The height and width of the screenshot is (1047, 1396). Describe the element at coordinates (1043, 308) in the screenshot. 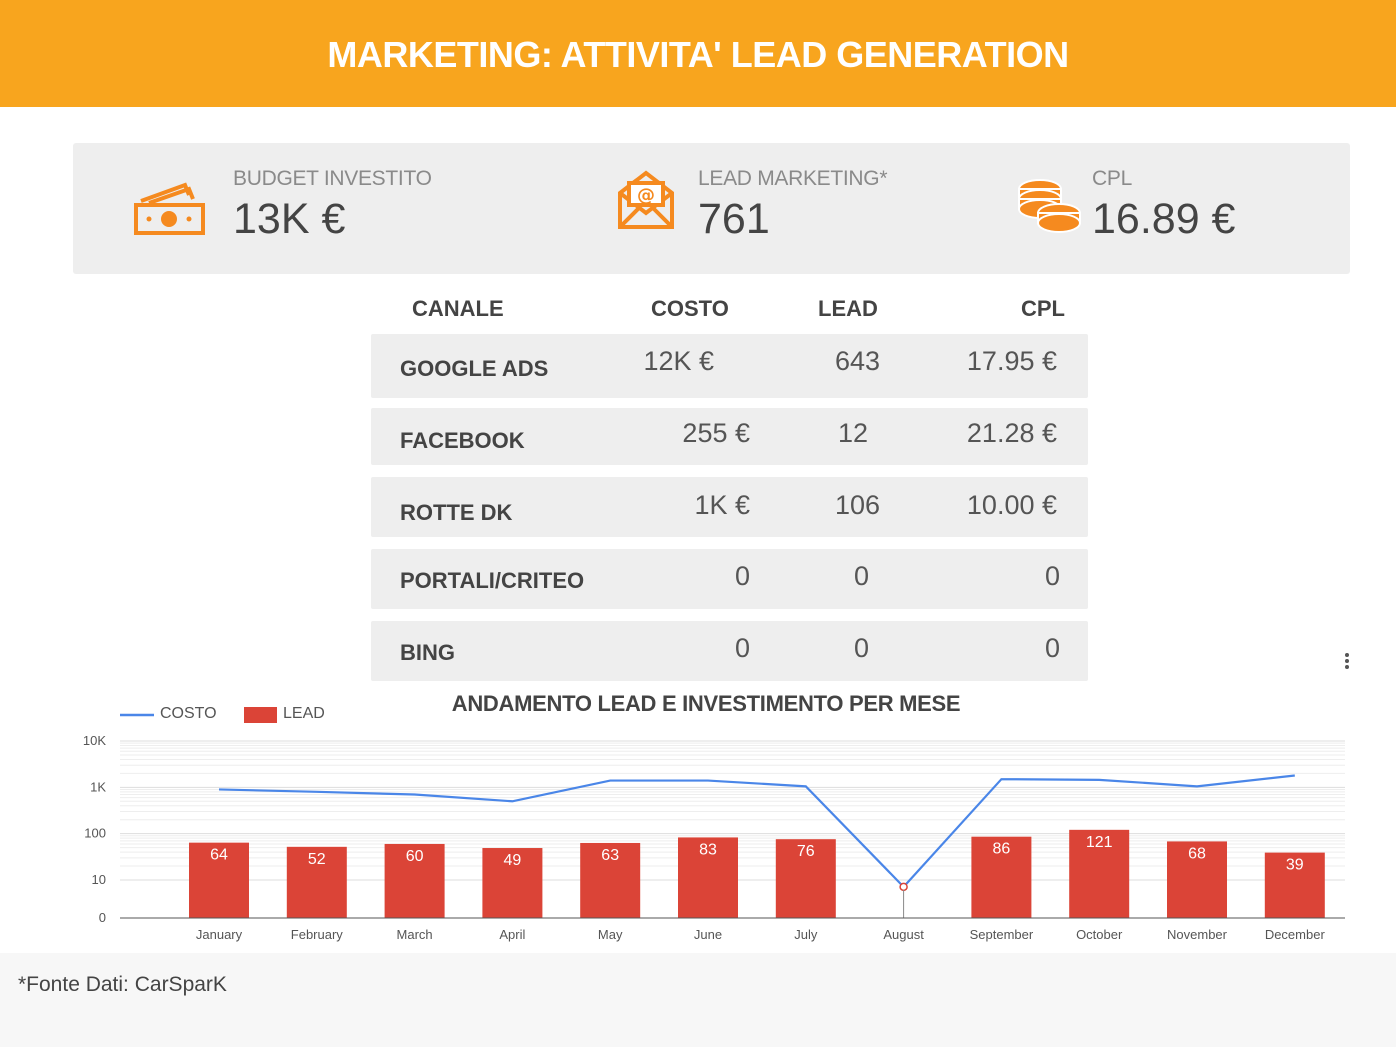

I see `table-header-cpl: CPL` at that location.